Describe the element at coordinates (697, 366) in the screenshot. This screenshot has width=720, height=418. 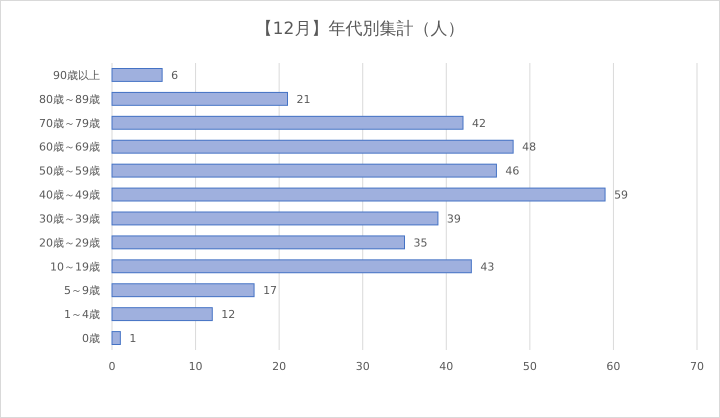
I see `x-tick-label: 70` at that location.